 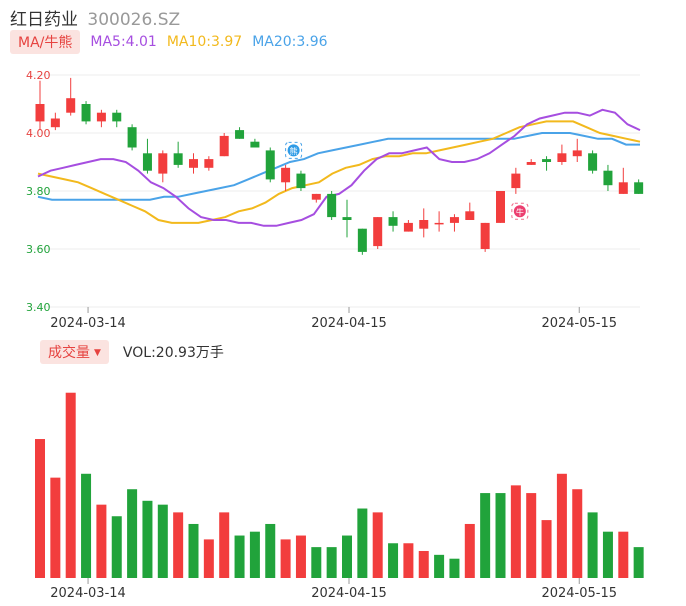 I want to click on volume-indicator-dropdown: 成交量 ▼, so click(x=74, y=352).